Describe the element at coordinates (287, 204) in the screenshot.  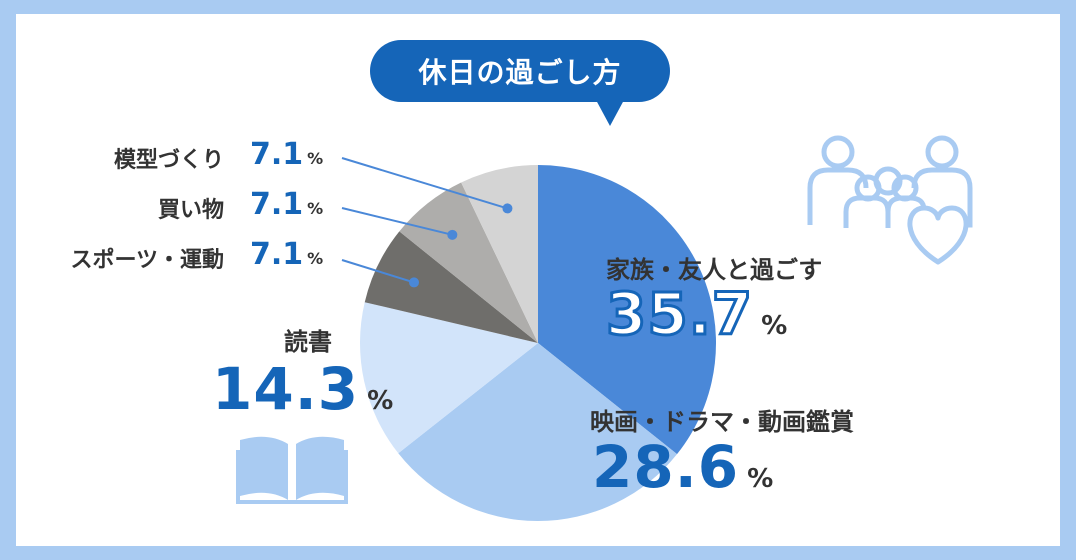
I see `value-shopping: 7.1%` at that location.